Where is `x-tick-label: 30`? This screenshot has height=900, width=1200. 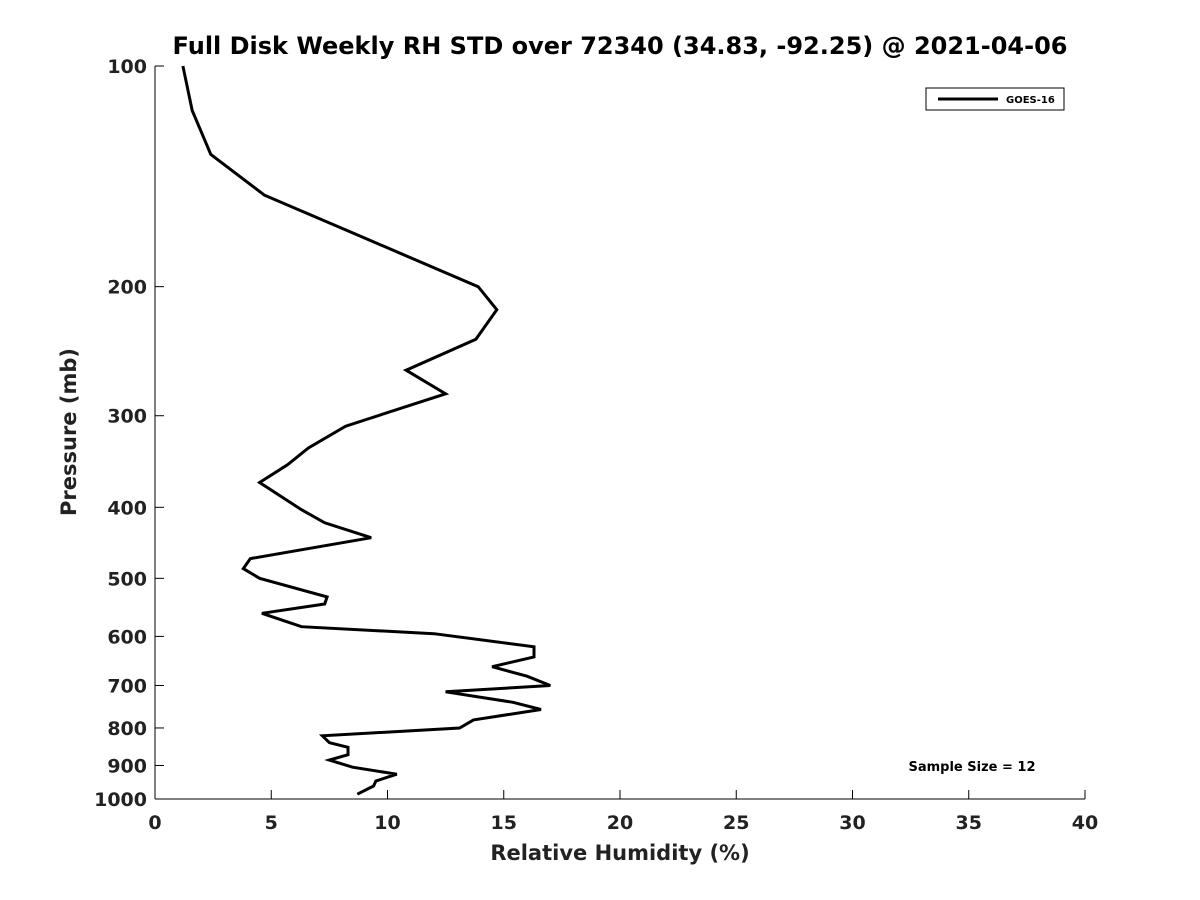 x-tick-label: 30 is located at coordinates (852, 823).